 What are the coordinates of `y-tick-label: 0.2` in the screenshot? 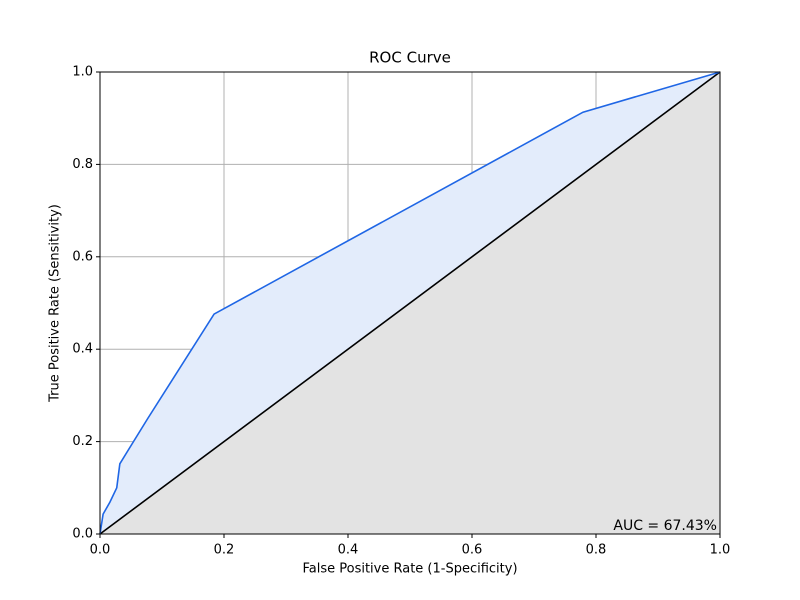 It's located at (82, 441).